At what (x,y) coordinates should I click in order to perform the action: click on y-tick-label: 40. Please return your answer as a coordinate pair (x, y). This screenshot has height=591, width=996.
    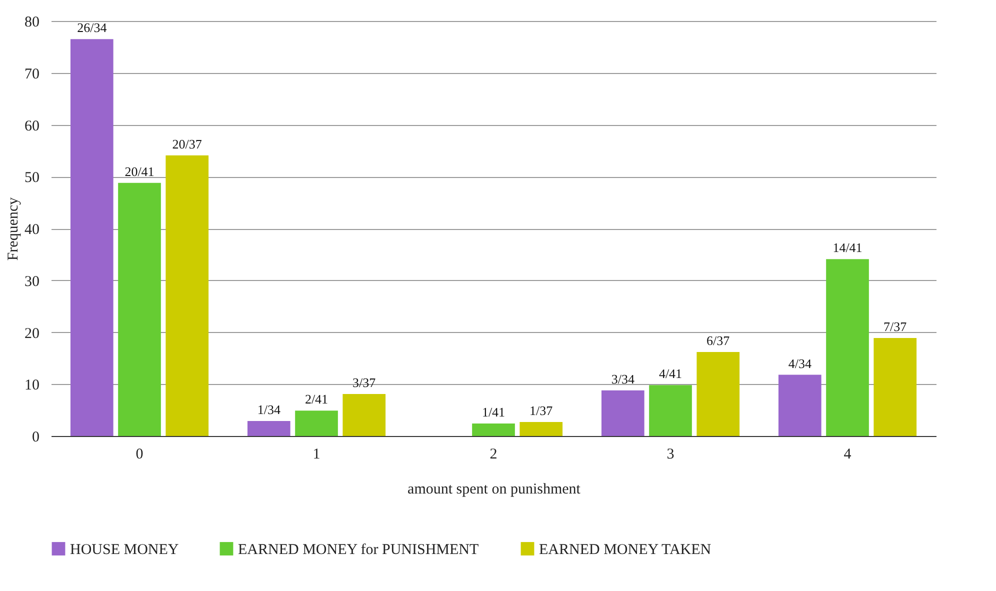
    Looking at the image, I should click on (32, 230).